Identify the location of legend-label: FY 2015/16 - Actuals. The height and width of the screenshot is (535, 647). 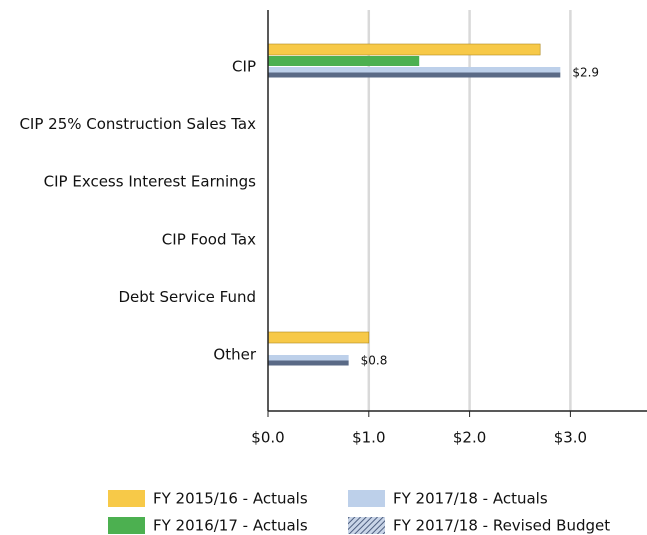
(230, 499).